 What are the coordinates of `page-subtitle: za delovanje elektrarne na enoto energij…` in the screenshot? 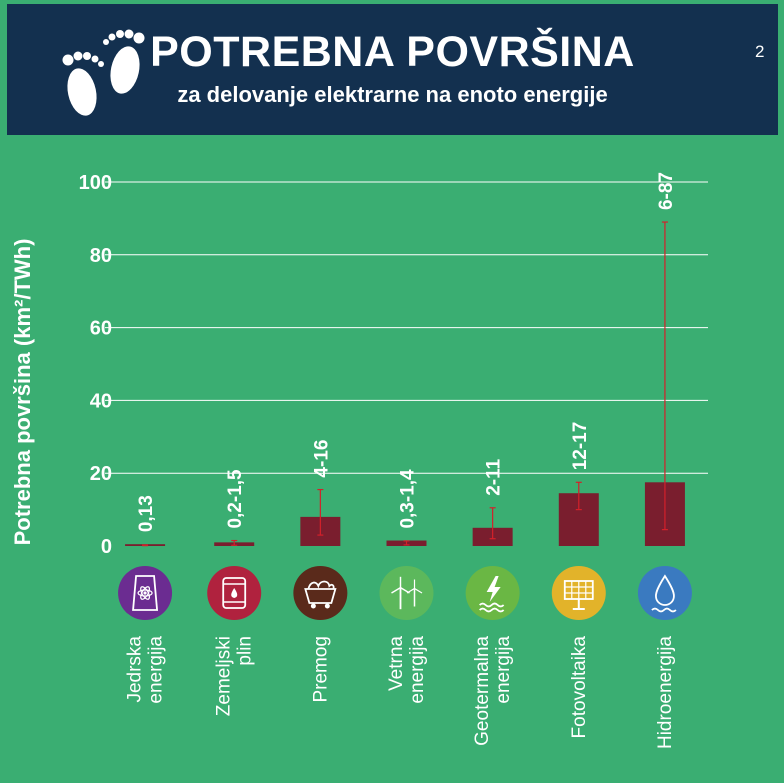 It's located at (392, 94).